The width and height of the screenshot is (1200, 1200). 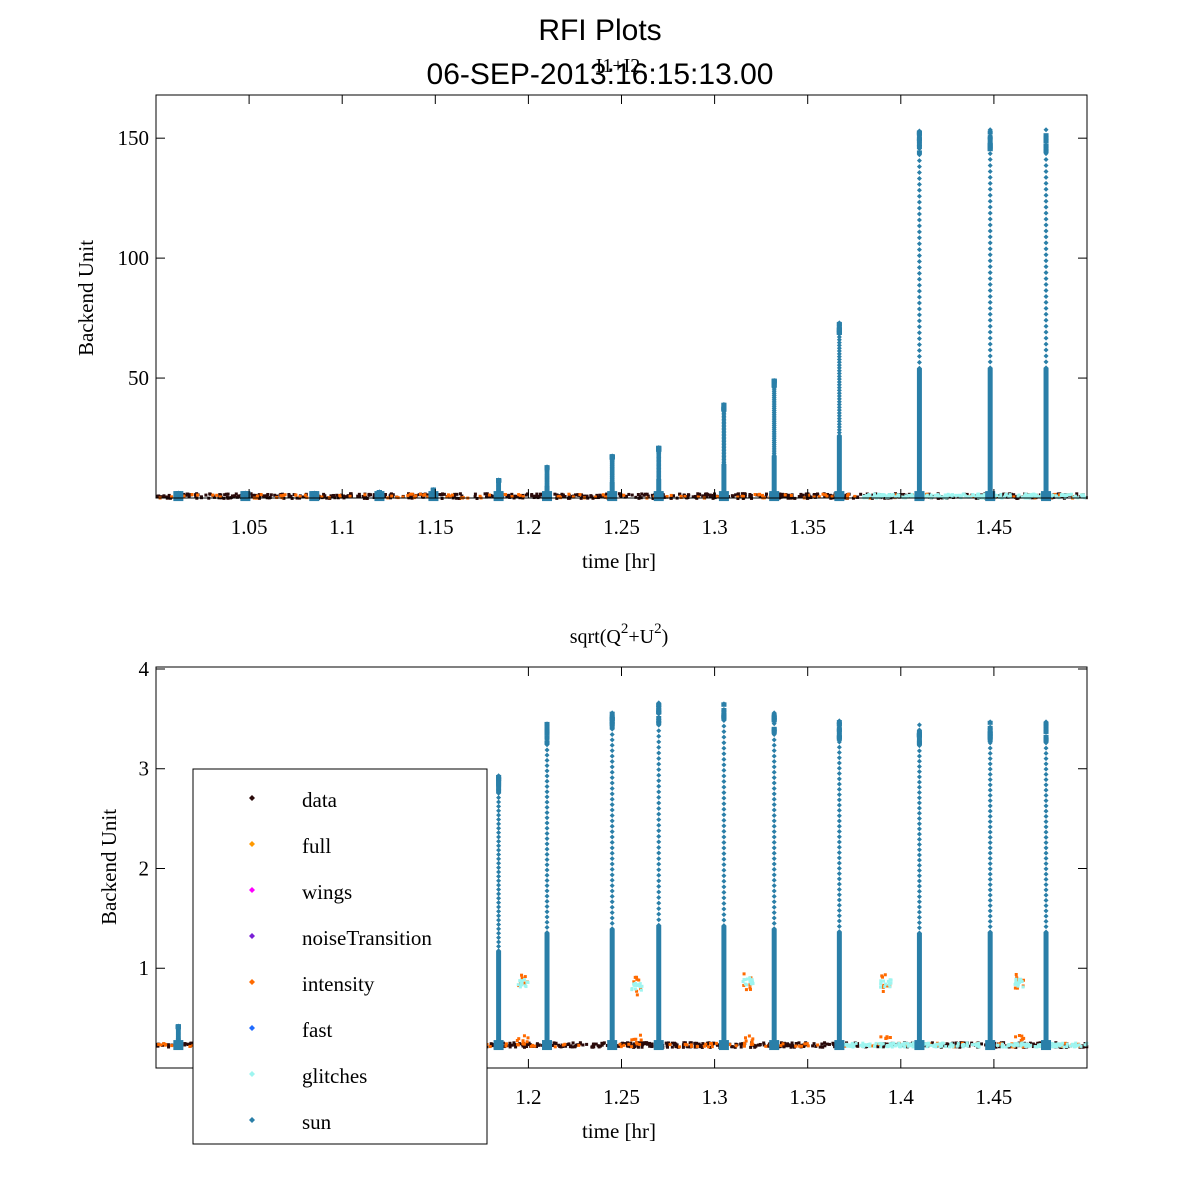 I want to click on legend-marker-sun, so click(x=252, y=1120).